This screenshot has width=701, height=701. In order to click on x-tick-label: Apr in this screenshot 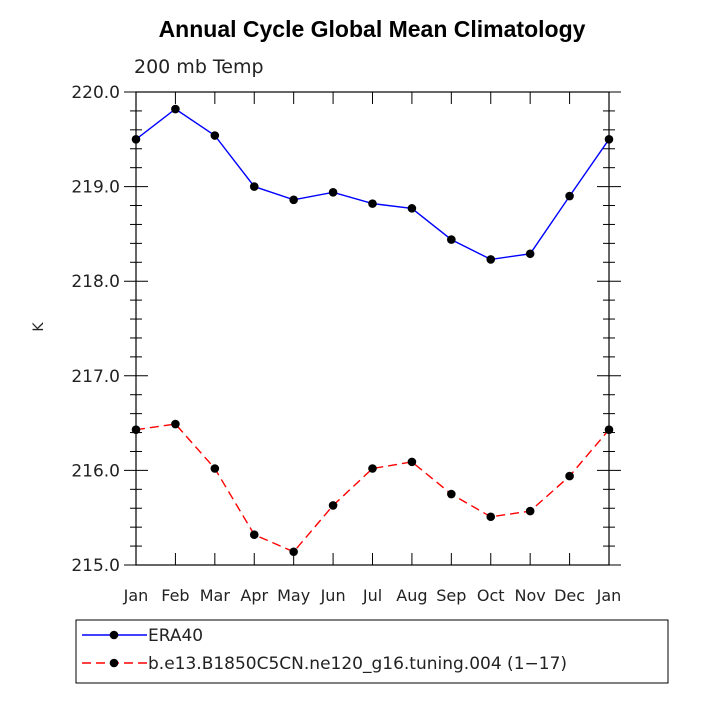, I will do `click(254, 595)`.